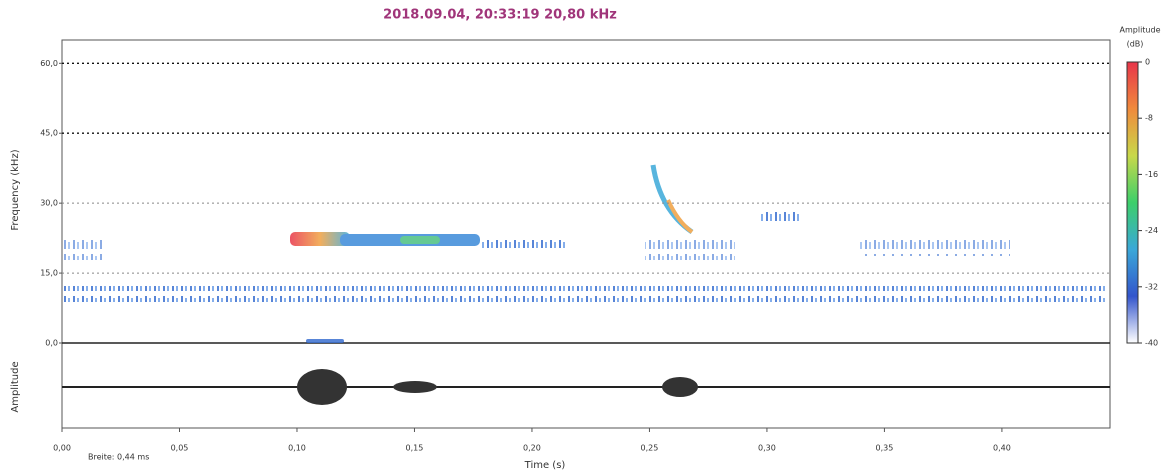 Image resolution: width=1175 pixels, height=475 pixels. Describe the element at coordinates (415, 448) in the screenshot. I see `x-tick-label: 0,15` at that location.